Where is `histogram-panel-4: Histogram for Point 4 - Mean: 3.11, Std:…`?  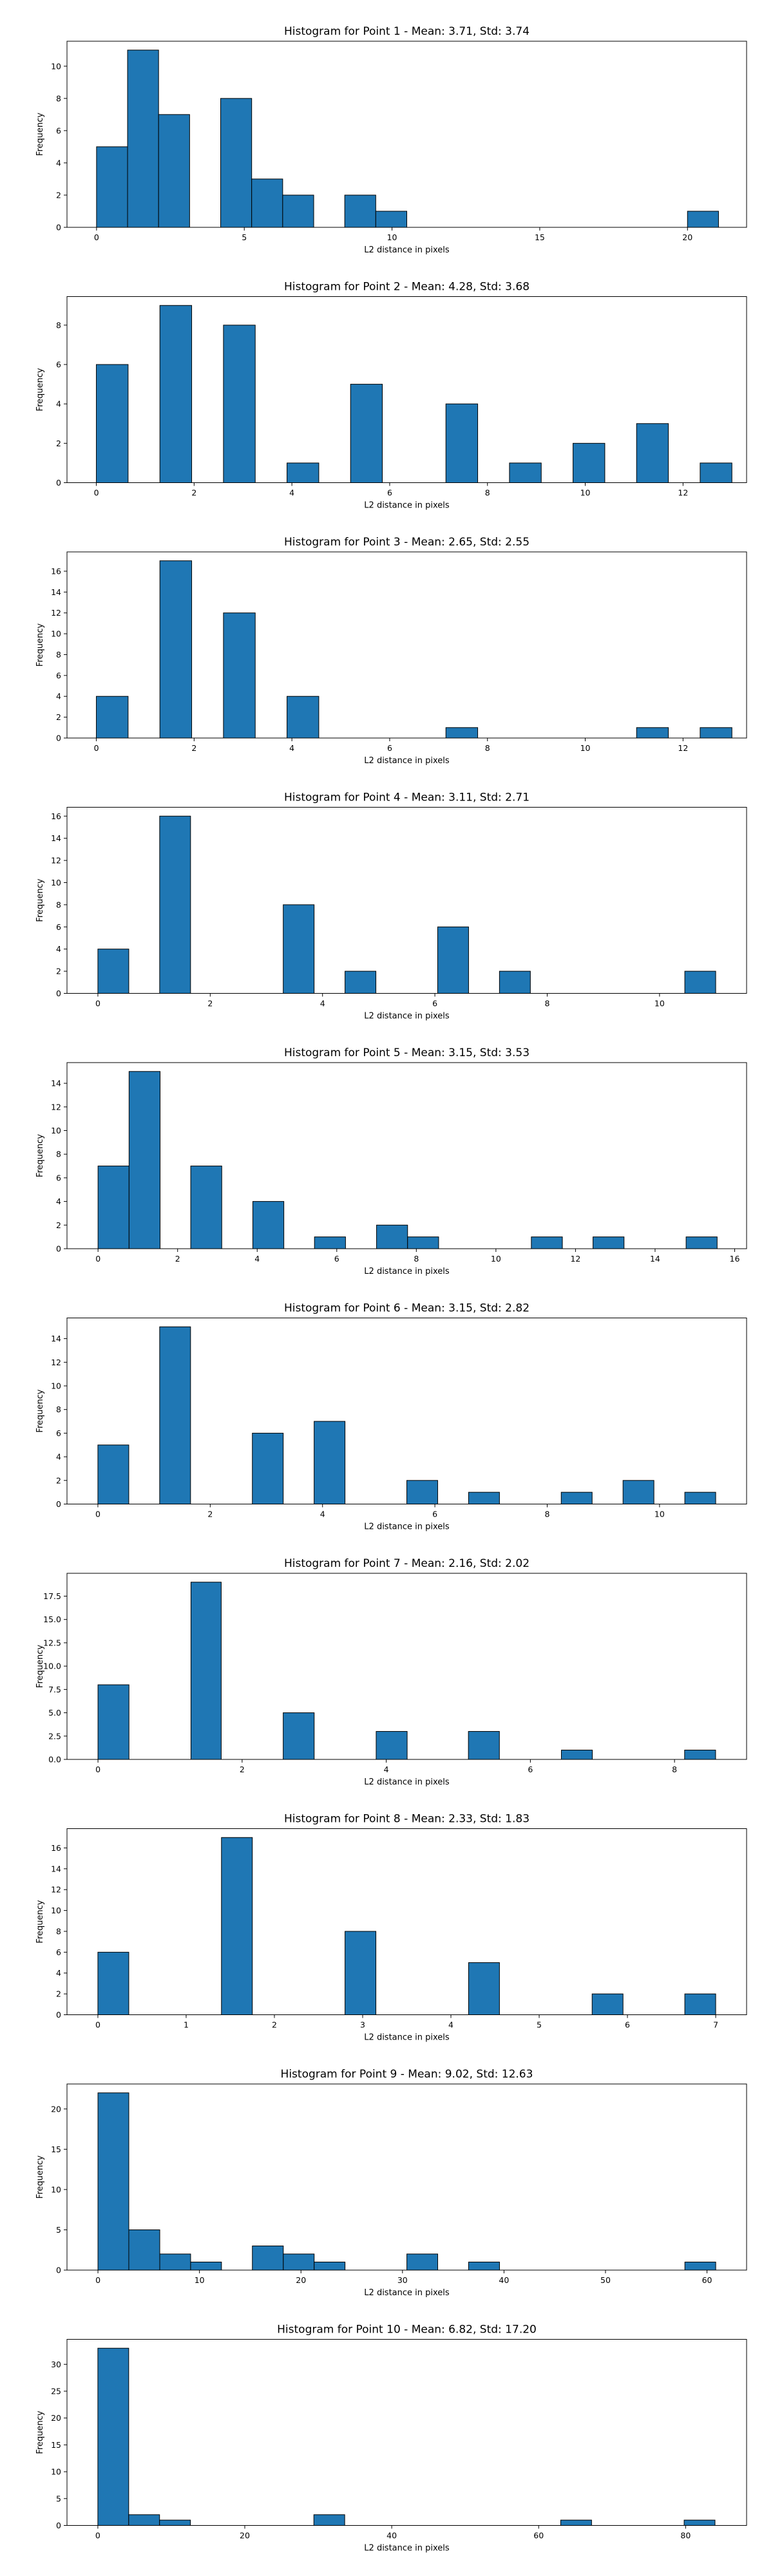 histogram-panel-4: Histogram for Point 4 - Mean: 3.11, Std:… is located at coordinates (391, 906).